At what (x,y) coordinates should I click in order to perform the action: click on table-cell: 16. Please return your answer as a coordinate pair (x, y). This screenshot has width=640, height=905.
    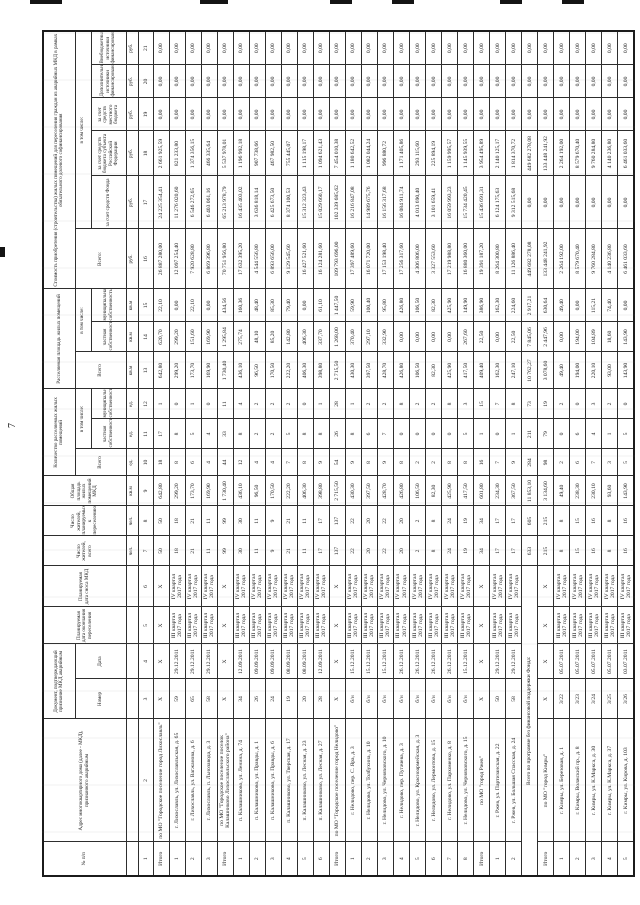
    Looking at the image, I should click on (481, 462).